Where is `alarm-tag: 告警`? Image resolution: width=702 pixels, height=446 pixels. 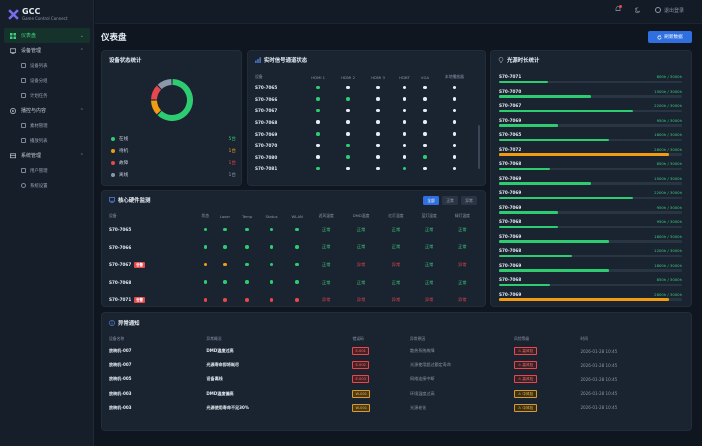
alarm-tag: 告警 is located at coordinates (140, 300).